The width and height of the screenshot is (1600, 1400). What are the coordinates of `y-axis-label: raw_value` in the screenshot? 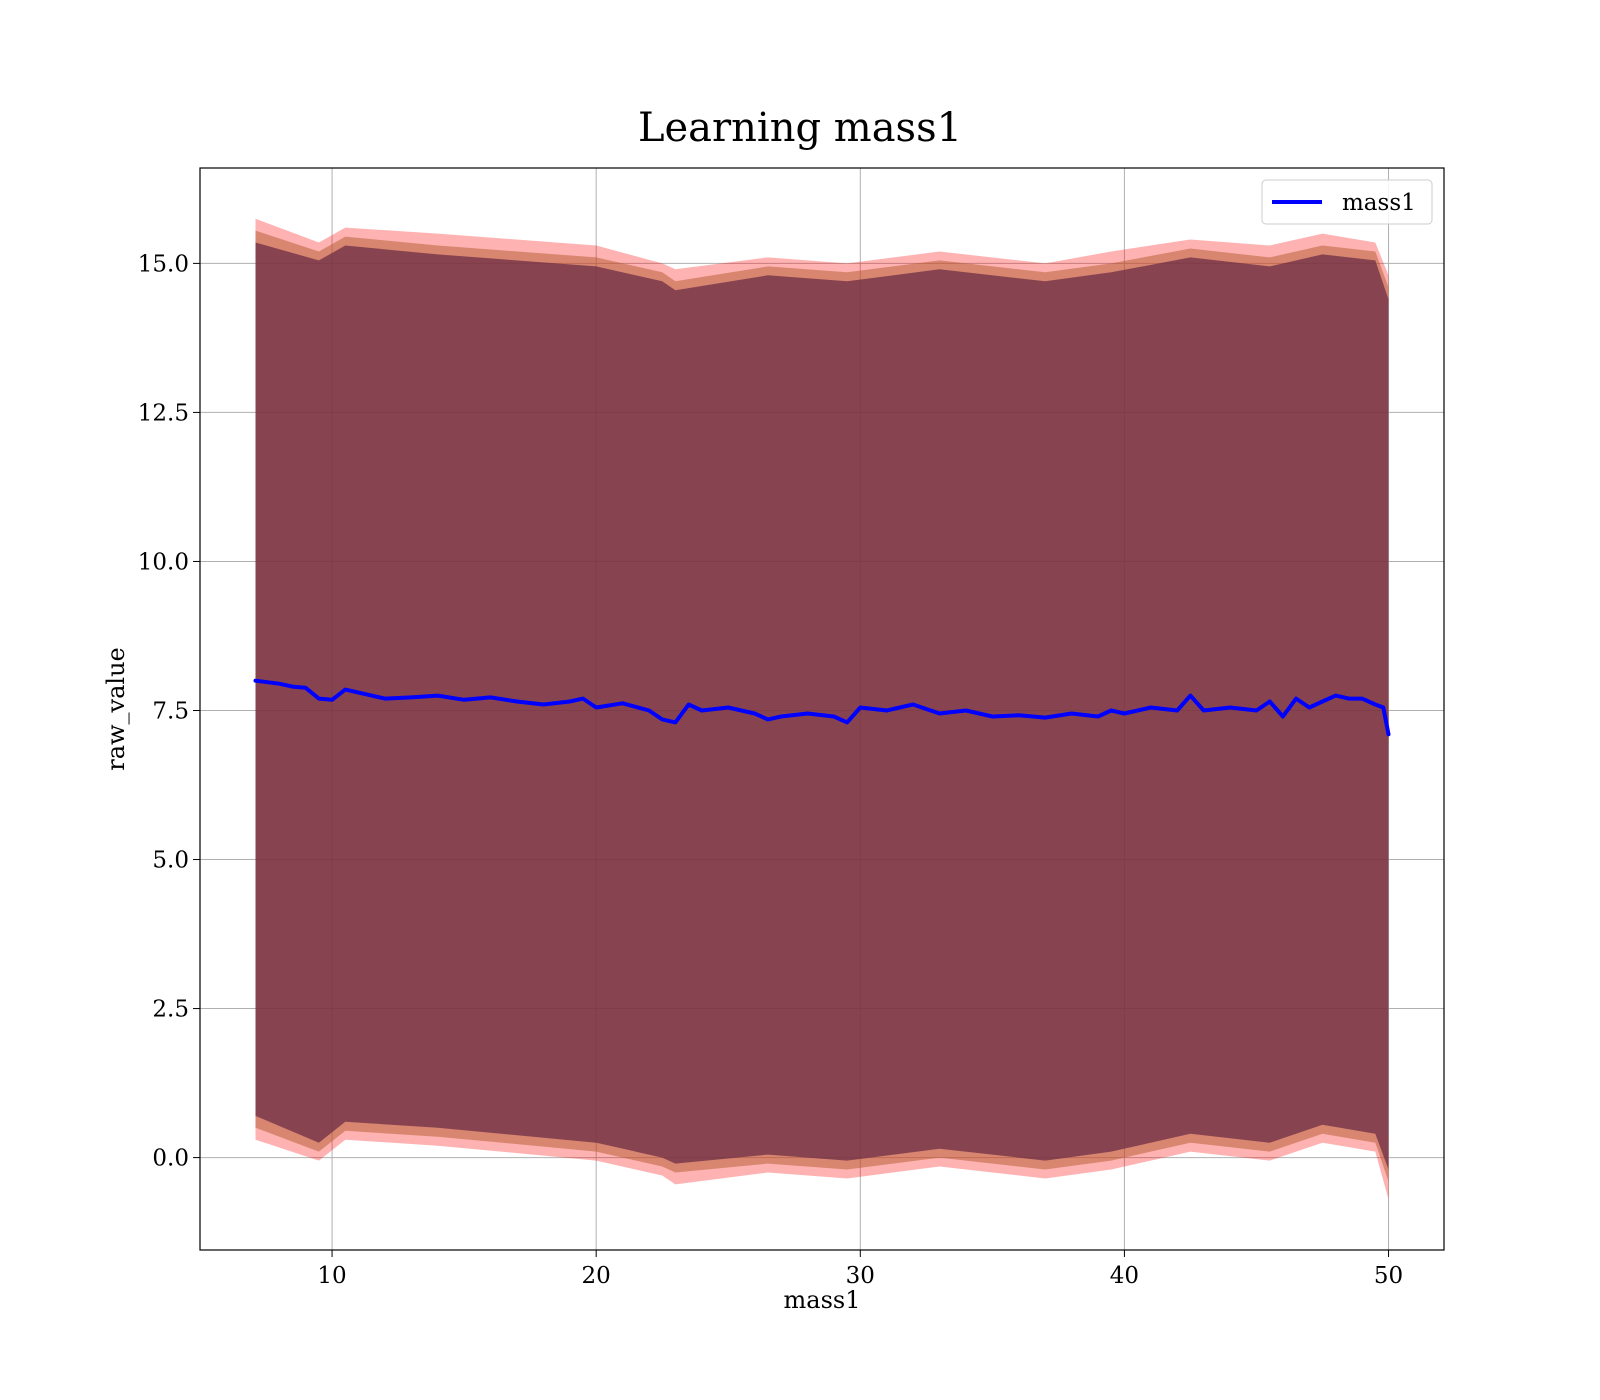 It's located at (116, 709).